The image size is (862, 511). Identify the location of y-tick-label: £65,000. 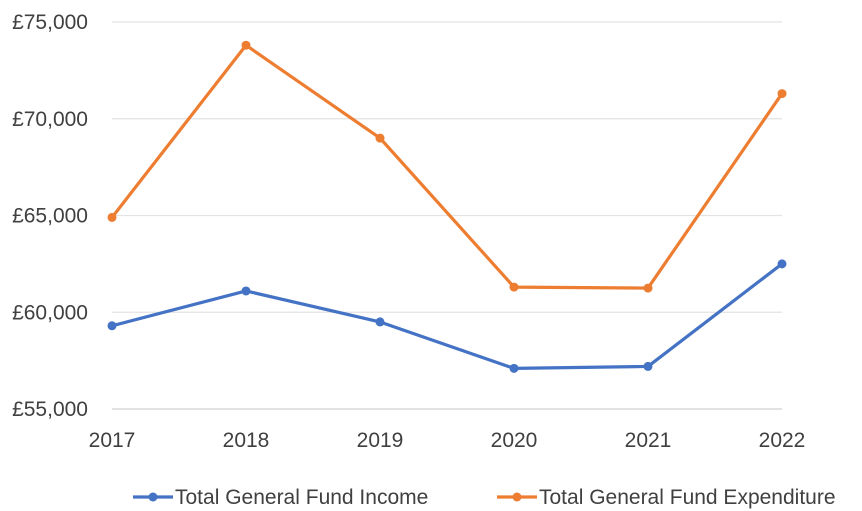
(50, 216).